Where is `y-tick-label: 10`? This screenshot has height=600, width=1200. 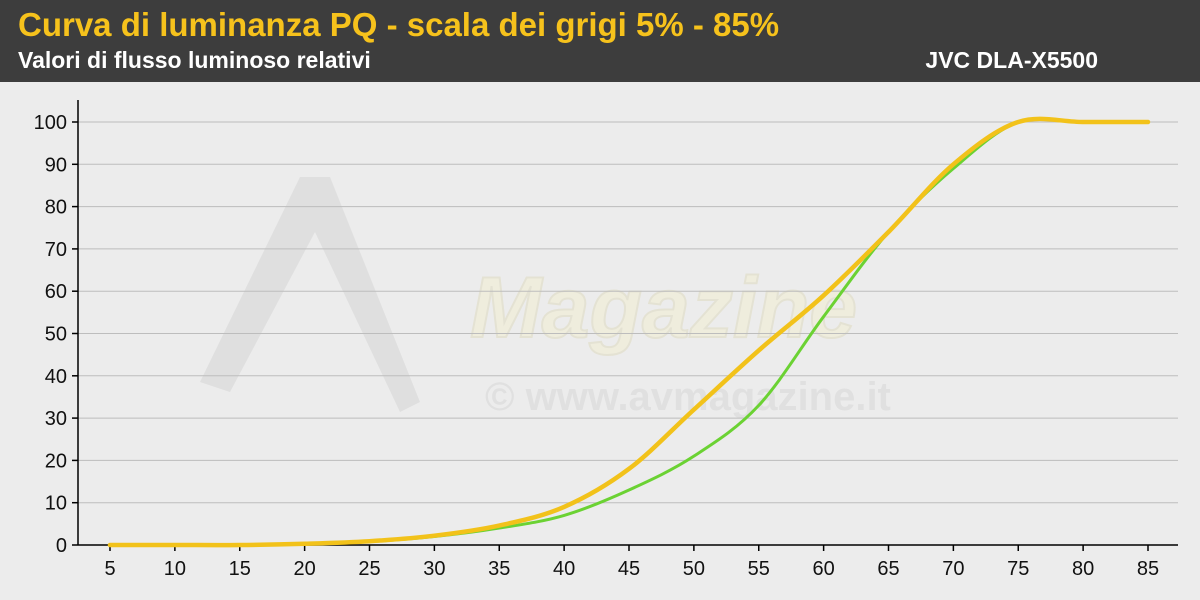 y-tick-label: 10 is located at coordinates (56, 504).